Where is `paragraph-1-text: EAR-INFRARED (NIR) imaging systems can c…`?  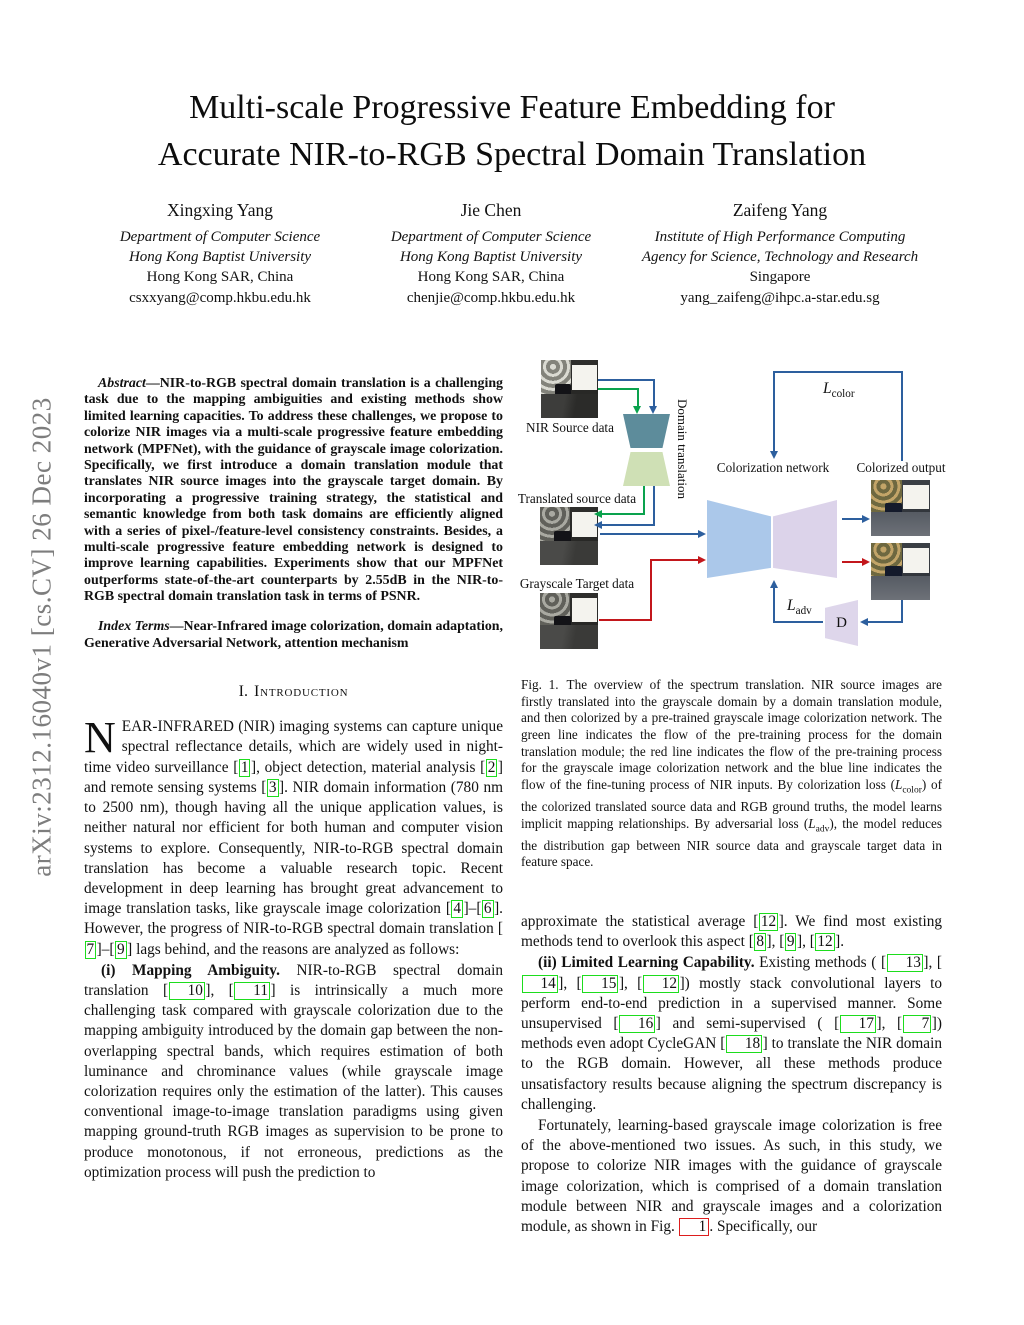
paragraph-1-text: EAR-INFRARED (NIR) imaging systems can c… is located at coordinates (294, 838).